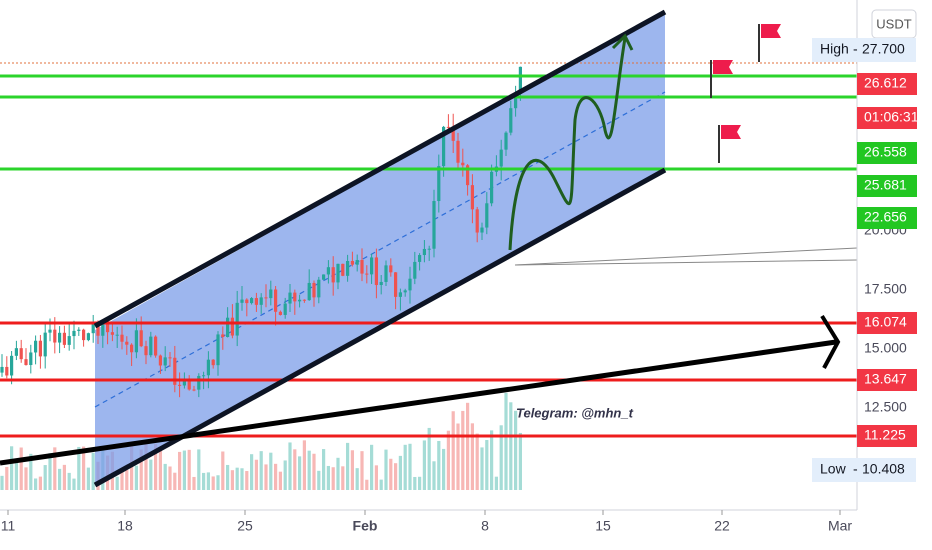  What do you see at coordinates (622, 42) in the screenshot?
I see `projection-head` at bounding box center [622, 42].